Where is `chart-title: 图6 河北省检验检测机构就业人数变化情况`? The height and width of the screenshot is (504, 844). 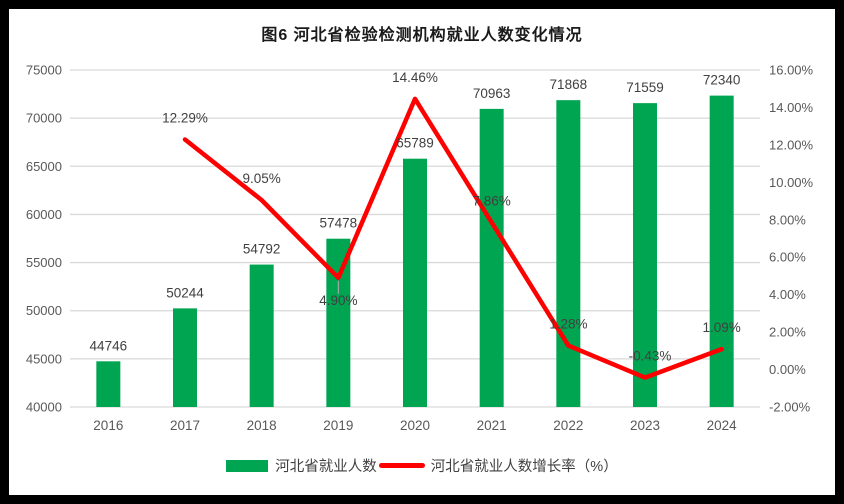 chart-title: 图6 河北省检验检测机构就业人数变化情况 is located at coordinates (422, 35).